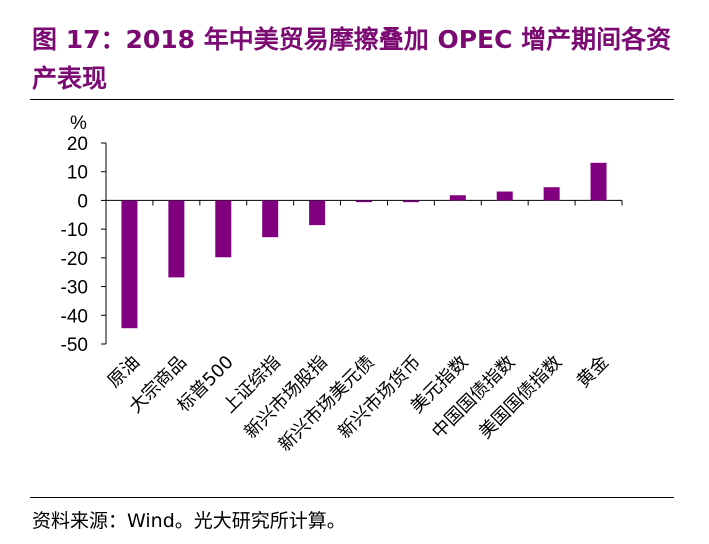 The height and width of the screenshot is (544, 709). Describe the element at coordinates (352, 99) in the screenshot. I see `title-divider` at that location.